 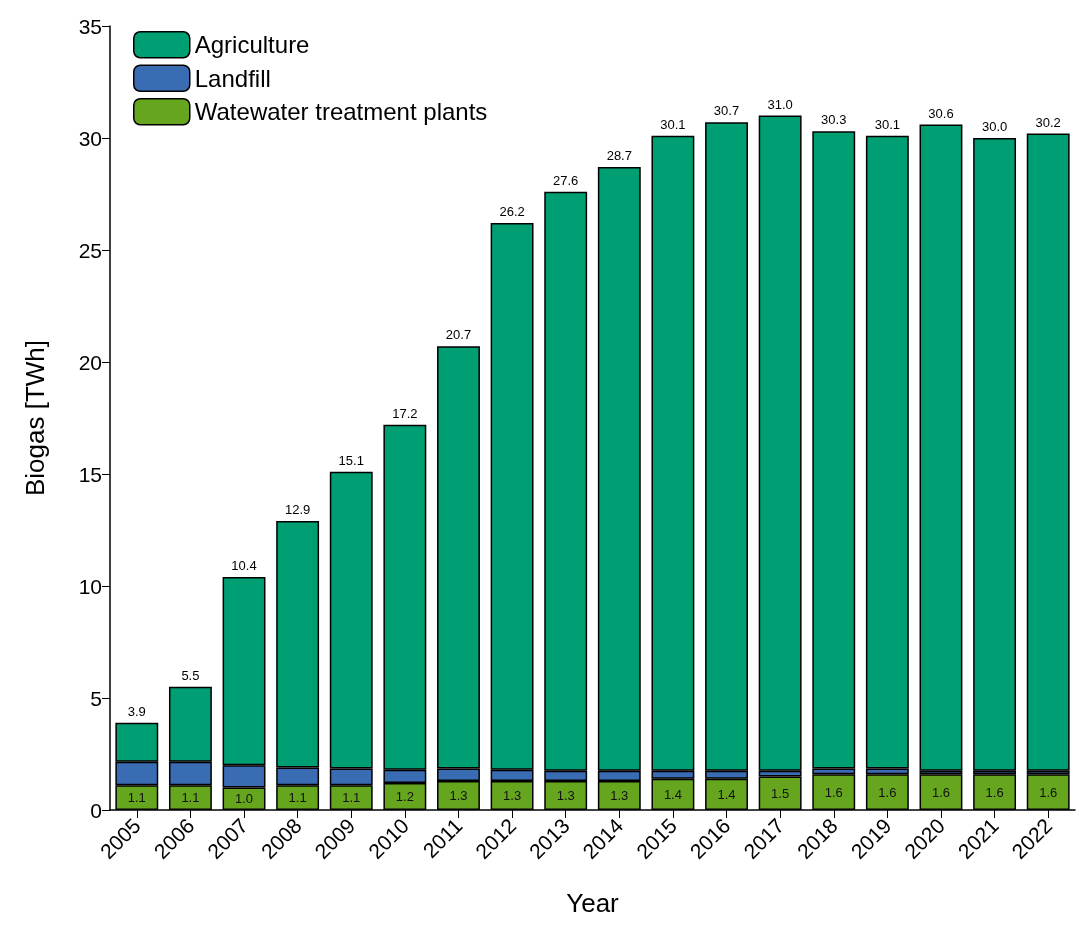 I want to click on total-label: 30.0, so click(x=994, y=126).